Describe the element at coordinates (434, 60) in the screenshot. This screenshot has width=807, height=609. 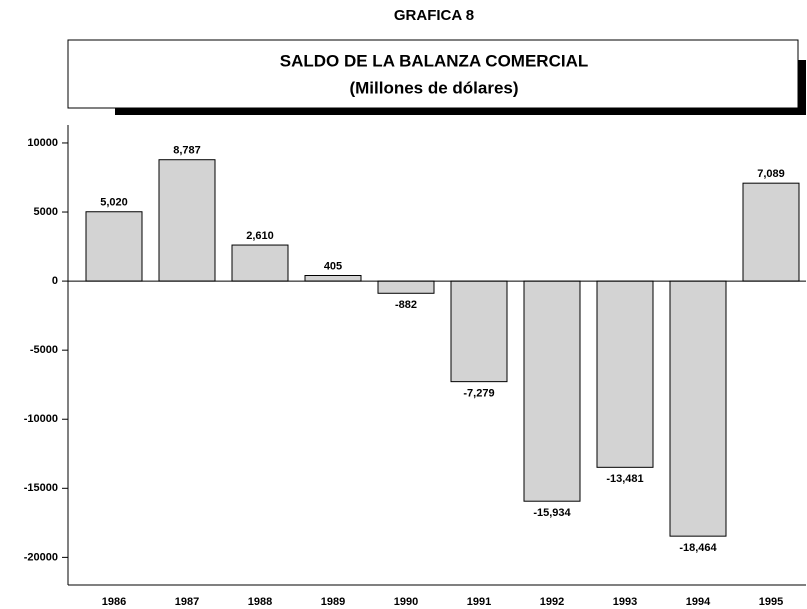
I see `chart-title: SALDO DE LA BALANZA COMERCIAL` at that location.